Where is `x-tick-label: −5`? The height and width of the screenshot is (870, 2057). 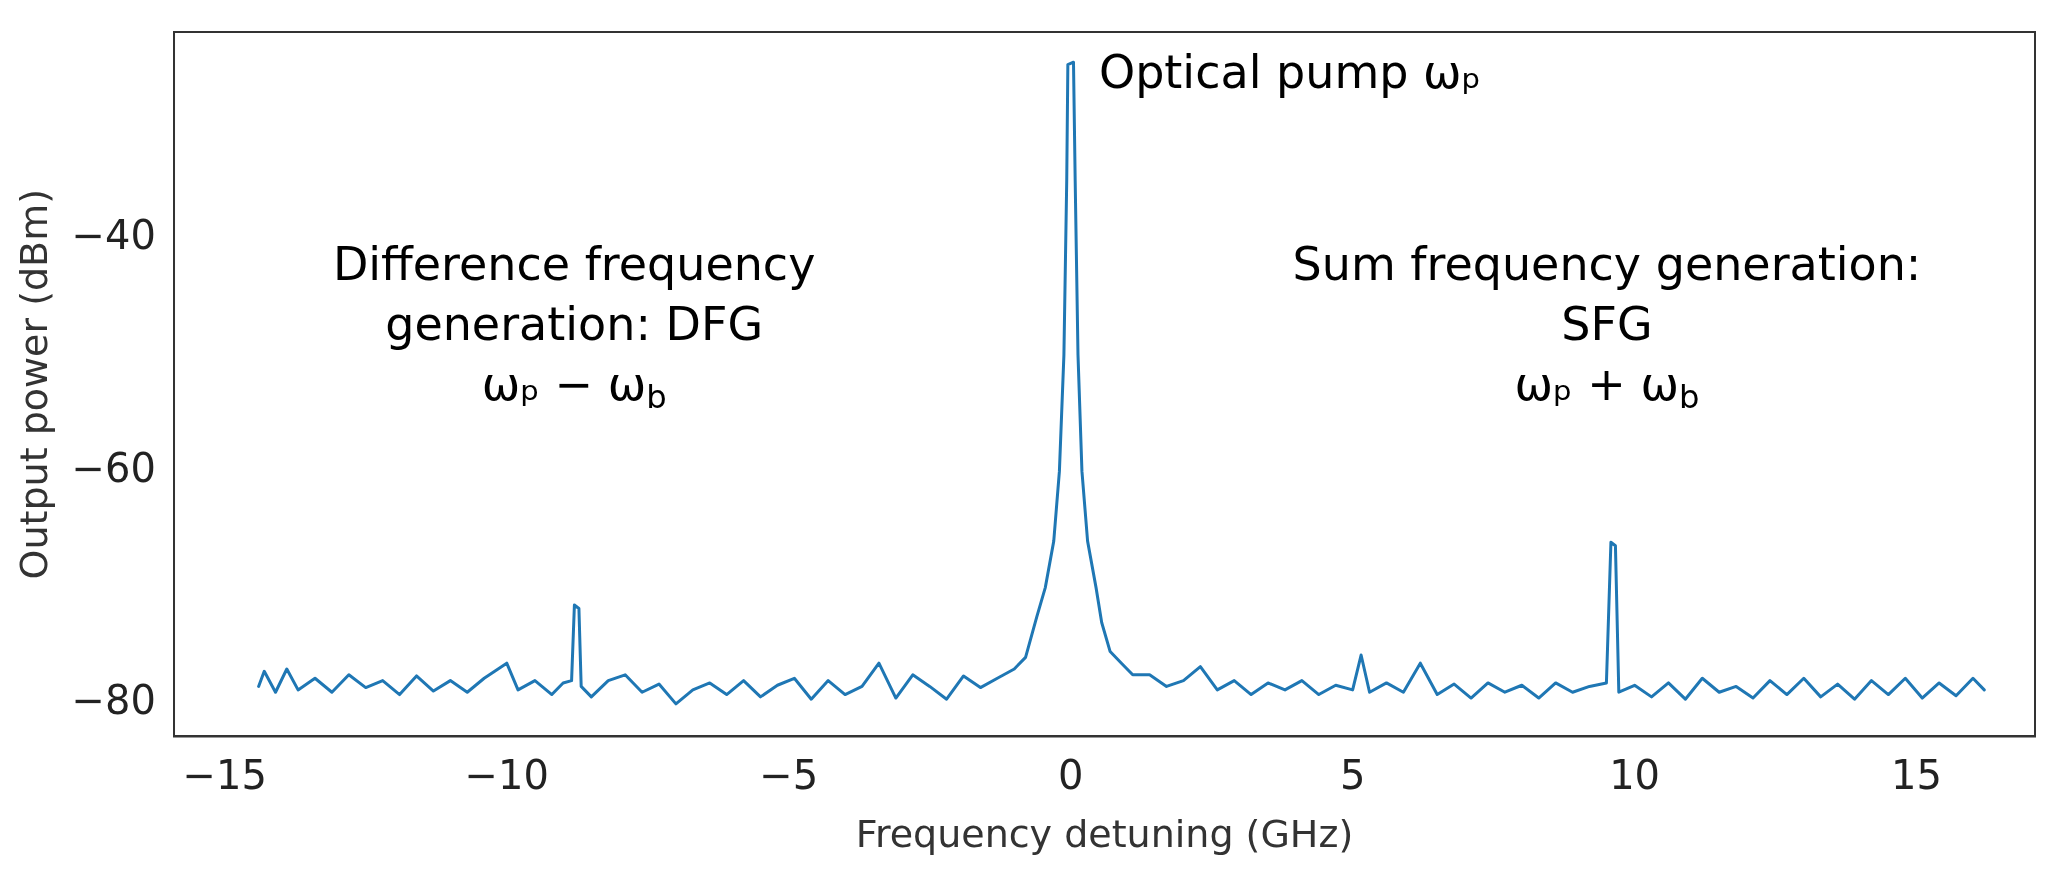 x-tick-label: −5 is located at coordinates (789, 774).